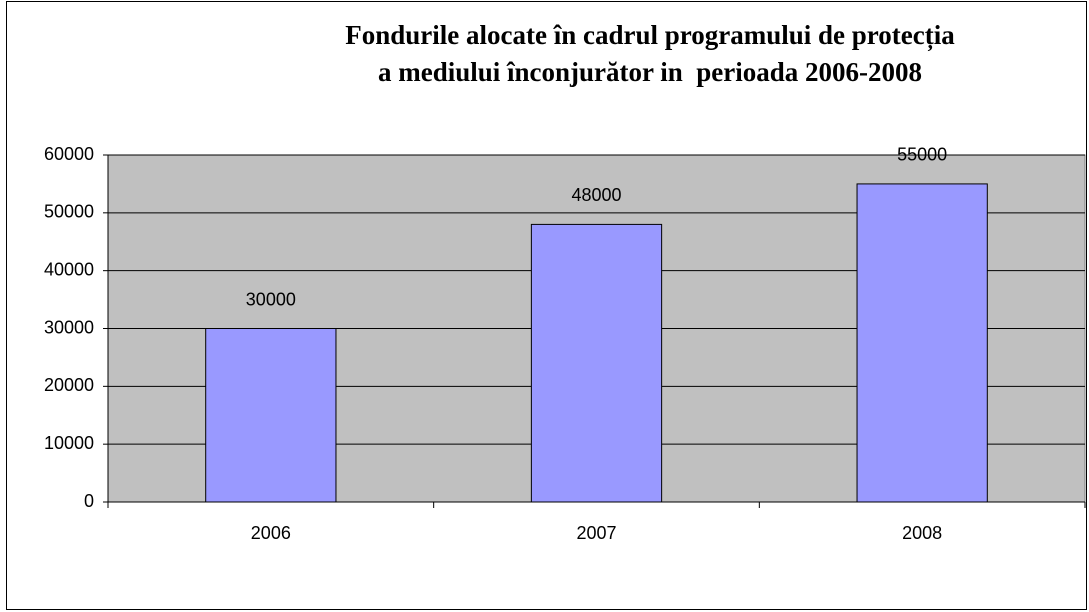  What do you see at coordinates (69, 327) in the screenshot?
I see `y-tick-label: 30000` at bounding box center [69, 327].